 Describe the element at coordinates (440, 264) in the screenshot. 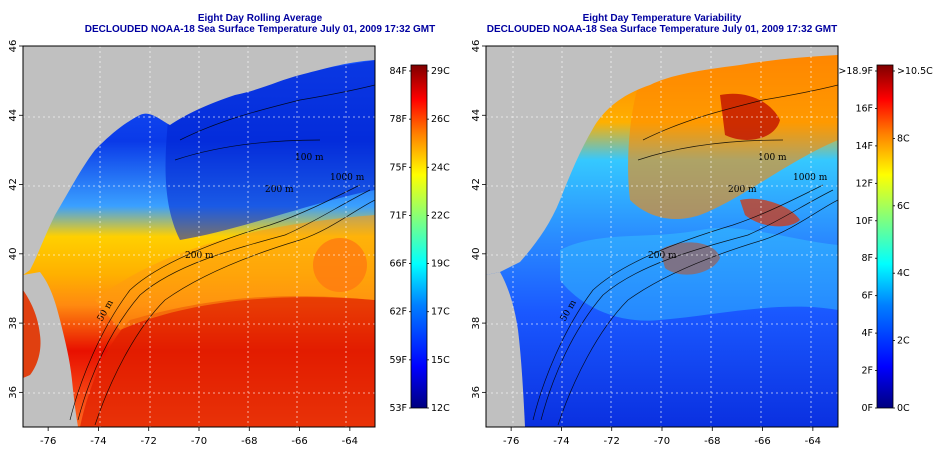

I see `left-colorbar-c-label: 19C` at that location.